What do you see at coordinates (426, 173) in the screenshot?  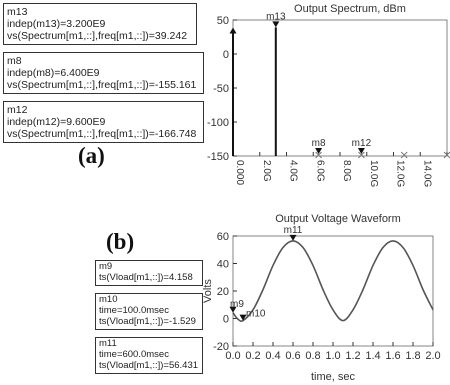 I see `x-tick-label: 14.0G` at bounding box center [426, 173].